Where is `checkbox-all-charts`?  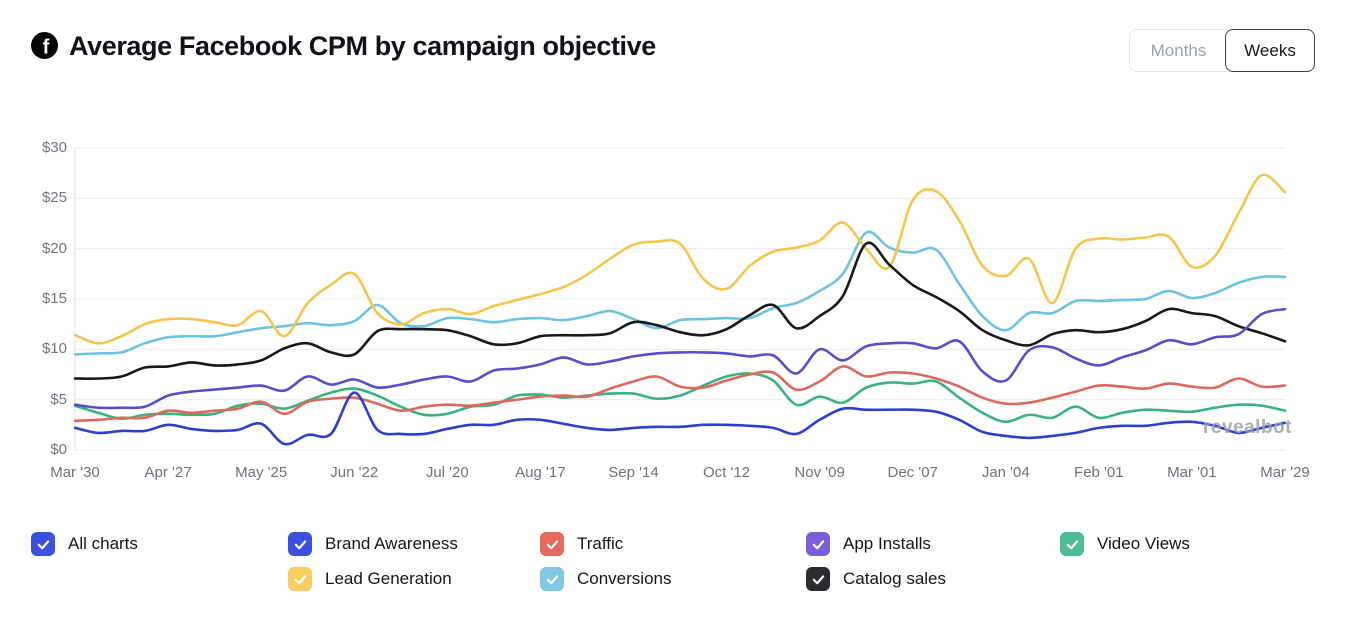
checkbox-all-charts is located at coordinates (43, 544).